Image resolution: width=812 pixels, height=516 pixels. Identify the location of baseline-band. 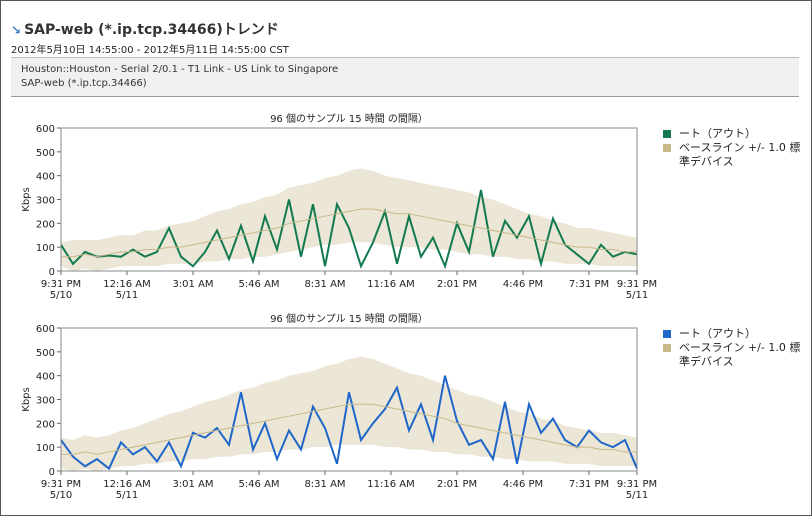
(349, 219).